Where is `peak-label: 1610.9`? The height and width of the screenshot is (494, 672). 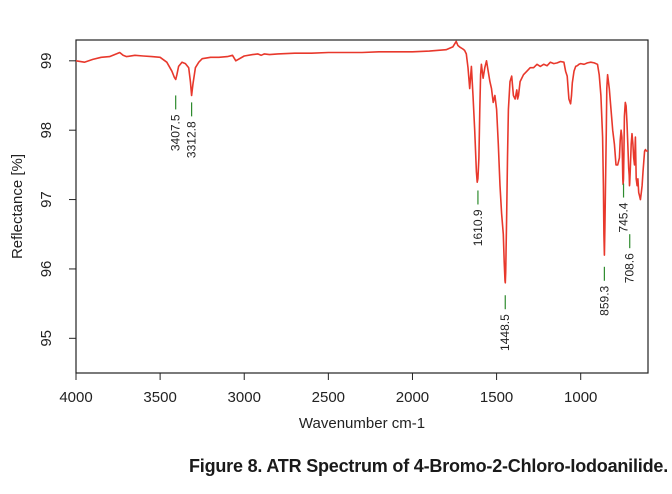
peak-label: 1610.9 is located at coordinates (478, 227).